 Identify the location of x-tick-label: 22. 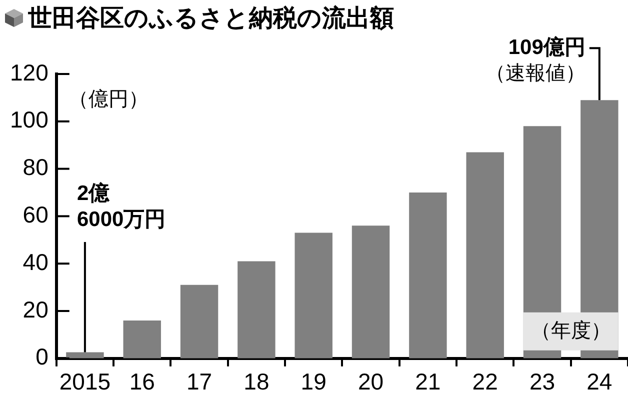
(485, 381).